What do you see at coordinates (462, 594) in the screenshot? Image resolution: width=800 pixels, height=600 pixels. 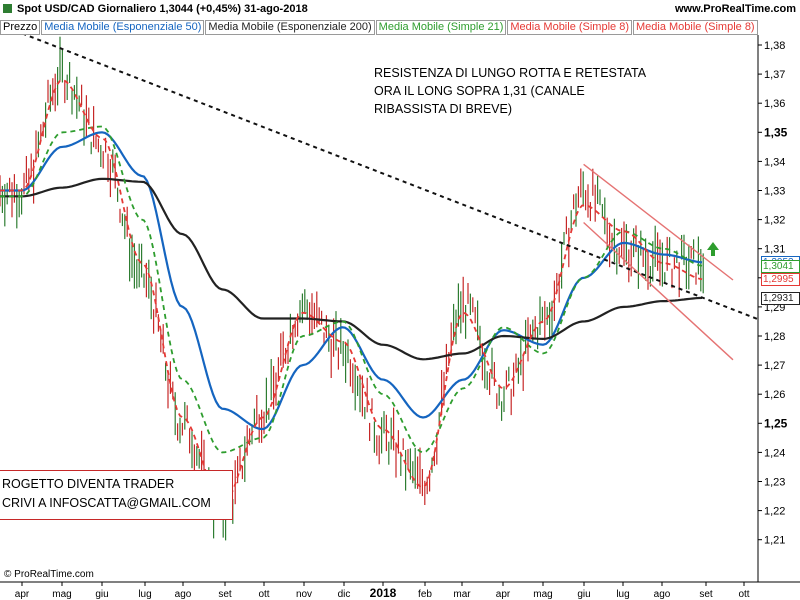 I see `x-tick-label: mar` at bounding box center [462, 594].